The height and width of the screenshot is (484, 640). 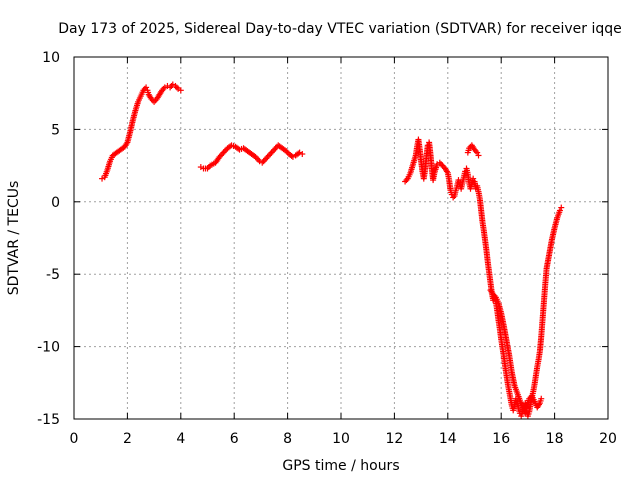 What do you see at coordinates (394, 439) in the screenshot?
I see `x-tick-label: 12` at bounding box center [394, 439].